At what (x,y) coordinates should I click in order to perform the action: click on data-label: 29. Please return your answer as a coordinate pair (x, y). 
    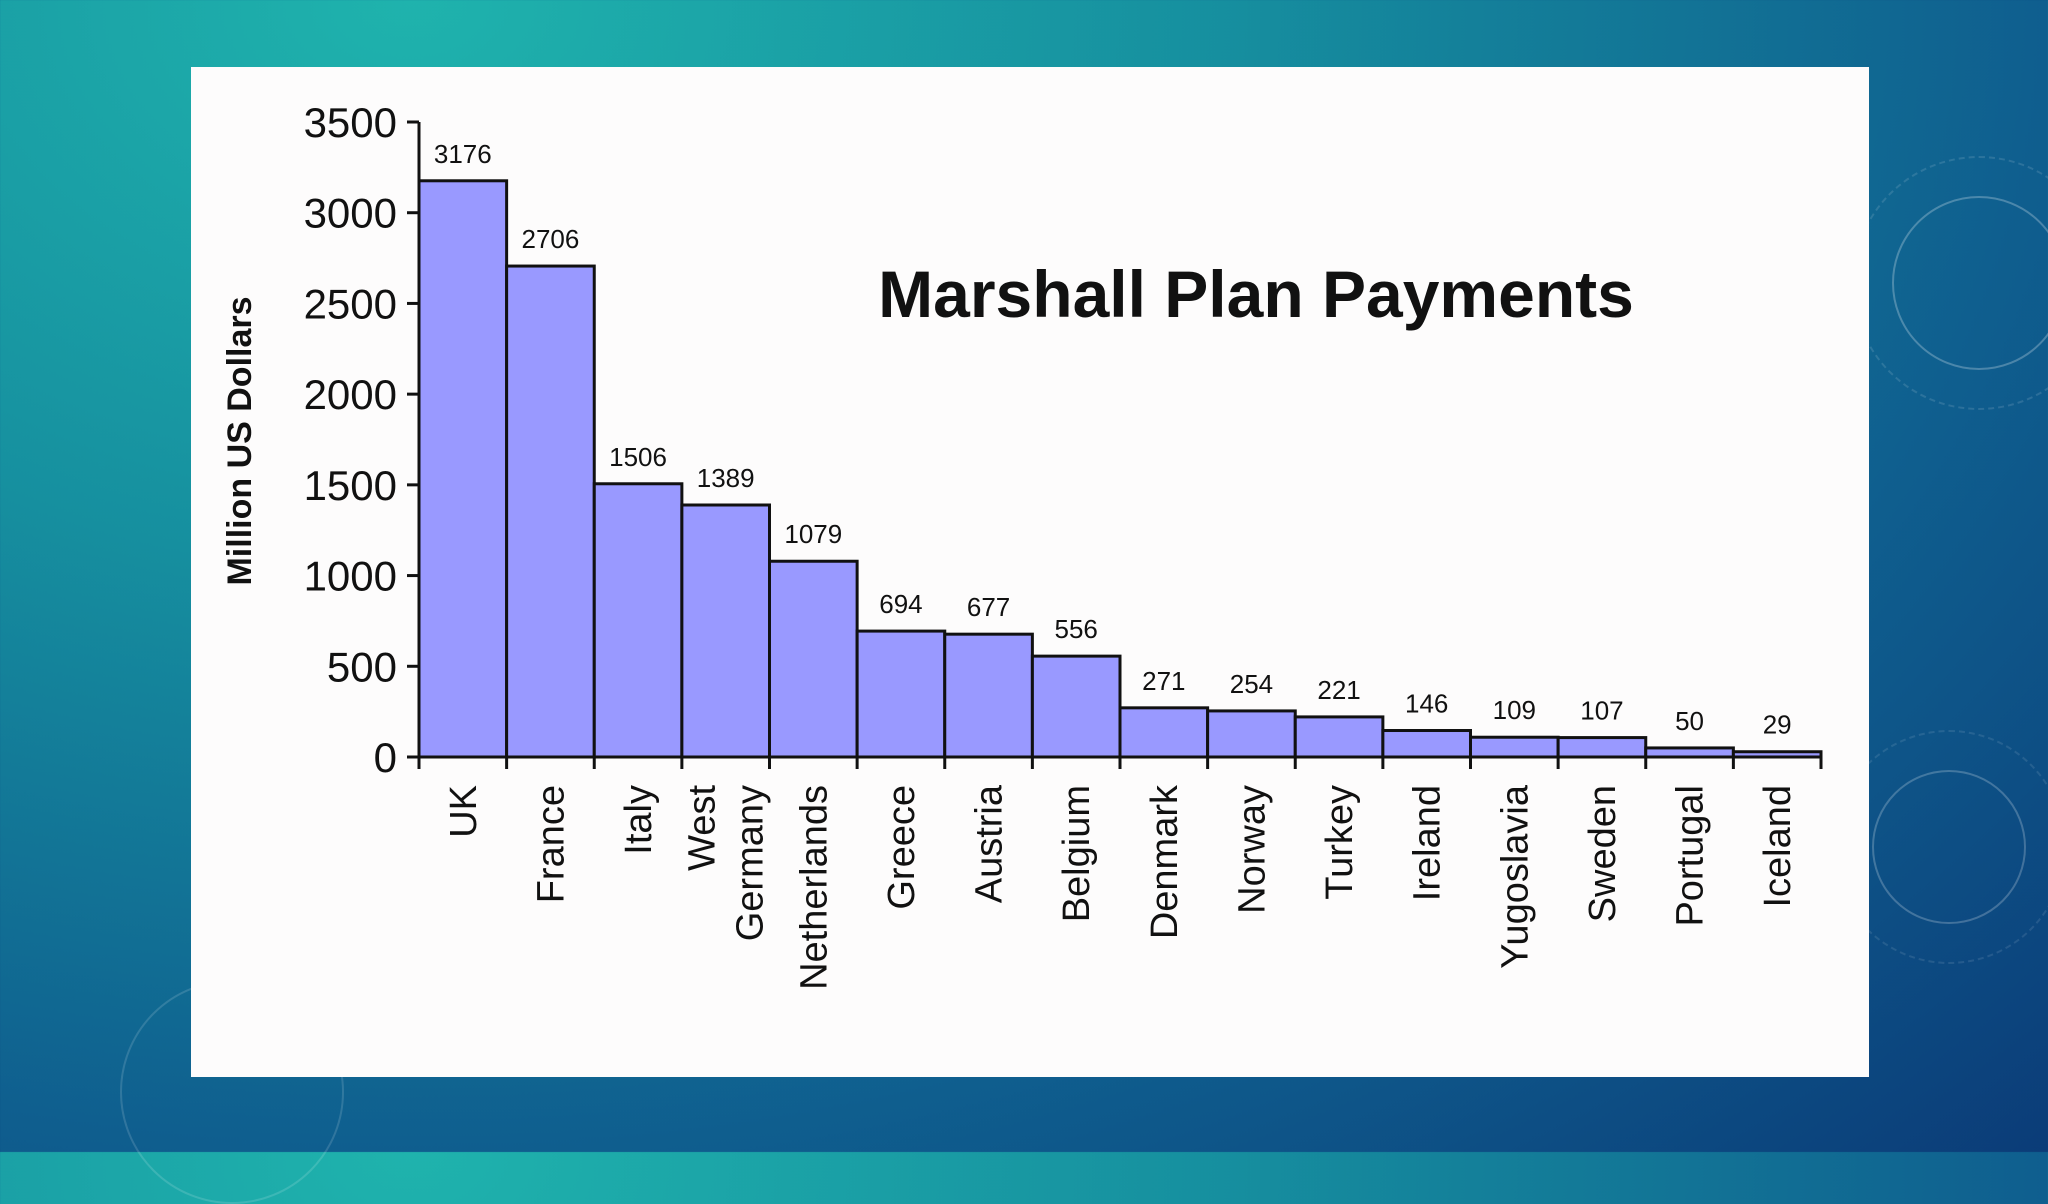
    Looking at the image, I should click on (1777, 725).